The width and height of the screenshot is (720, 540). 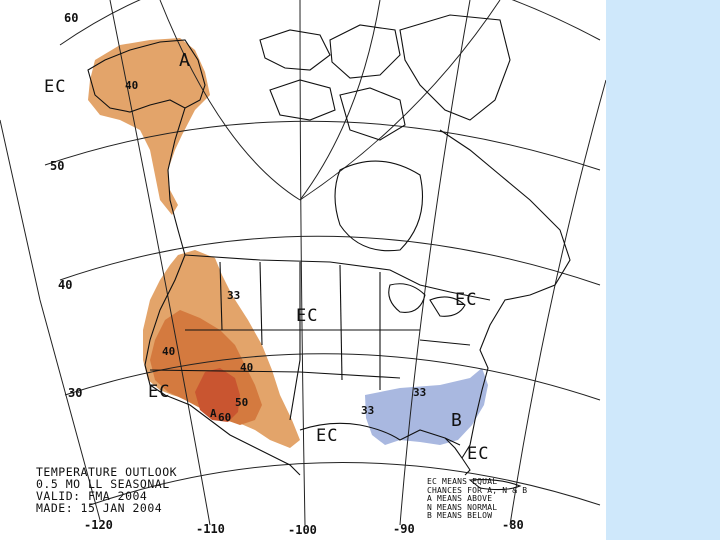 I want to click on legend-line-4: N MEANS NORMAL, so click(x=462, y=507).